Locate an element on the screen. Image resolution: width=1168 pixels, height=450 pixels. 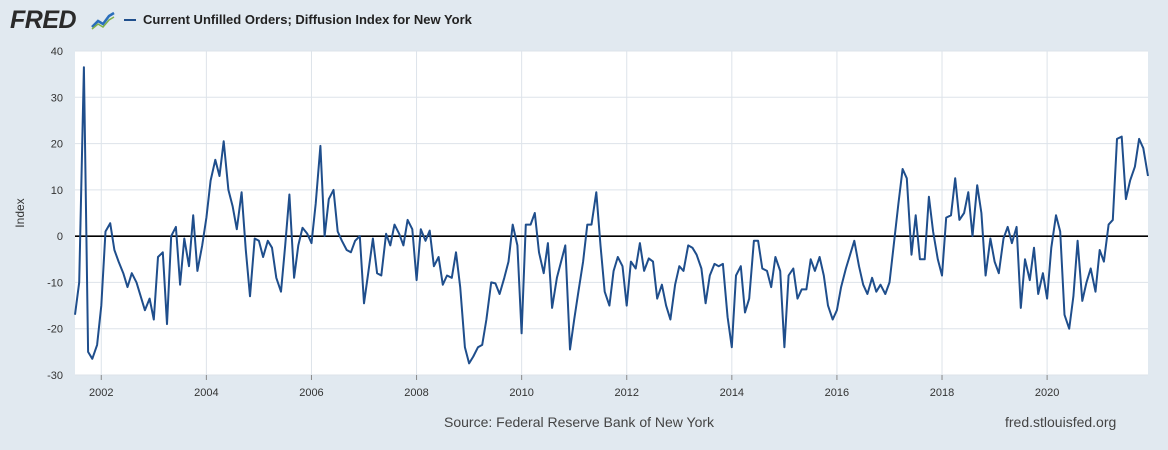
source-note: Source: Federal Reserve Bank of New York is located at coordinates (579, 422).